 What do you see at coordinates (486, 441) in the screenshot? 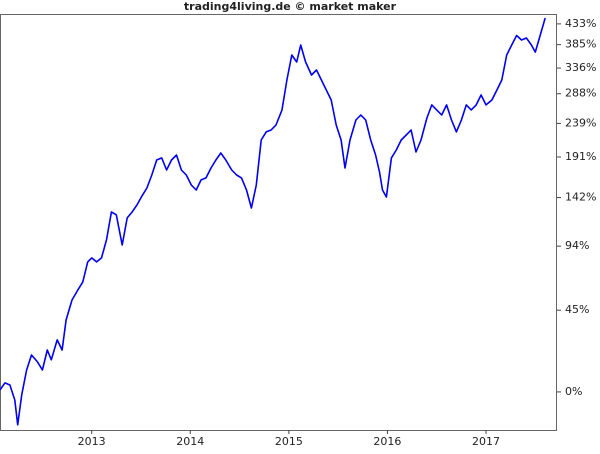
I see `x-tick-label: 2017` at bounding box center [486, 441].